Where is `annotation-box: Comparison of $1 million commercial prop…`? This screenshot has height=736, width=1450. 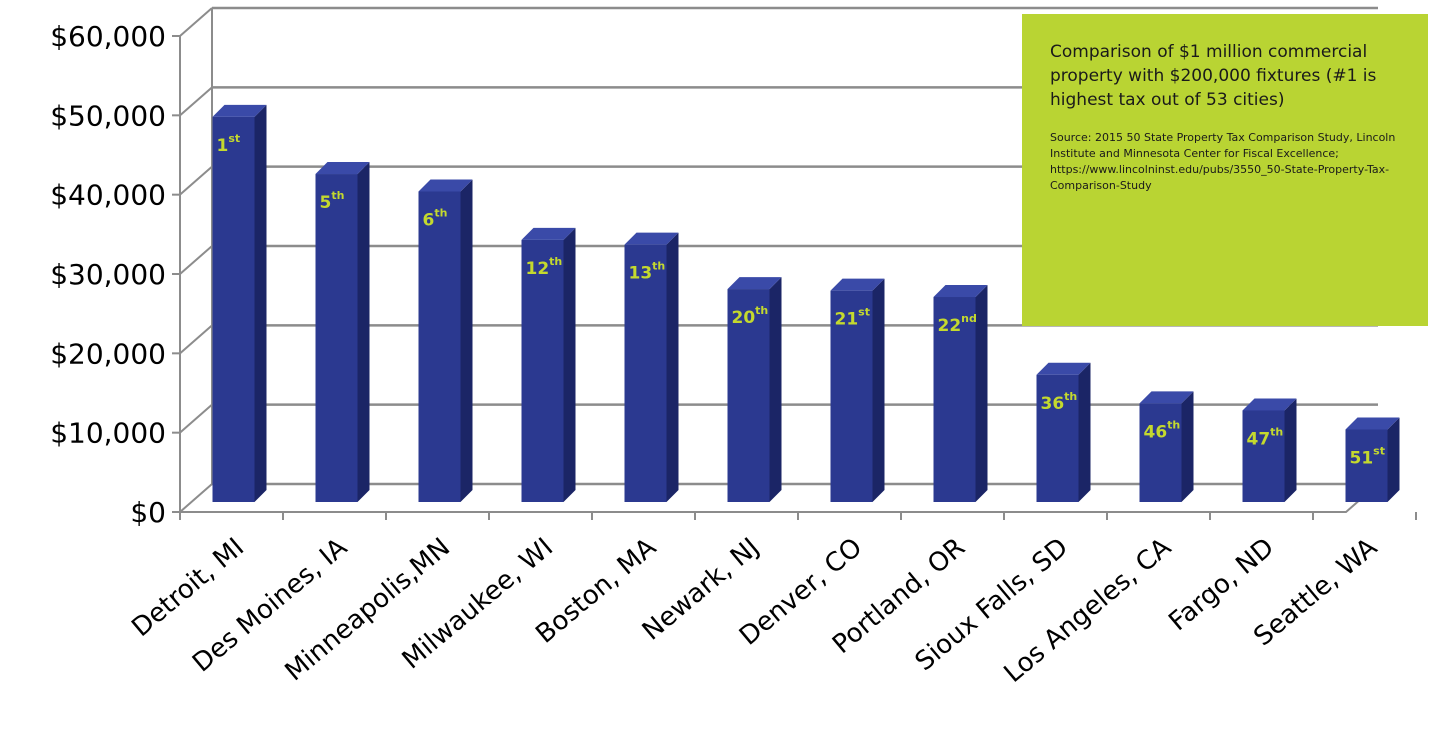
annotation-box: Comparison of $1 million commercial prop… is located at coordinates (1225, 170).